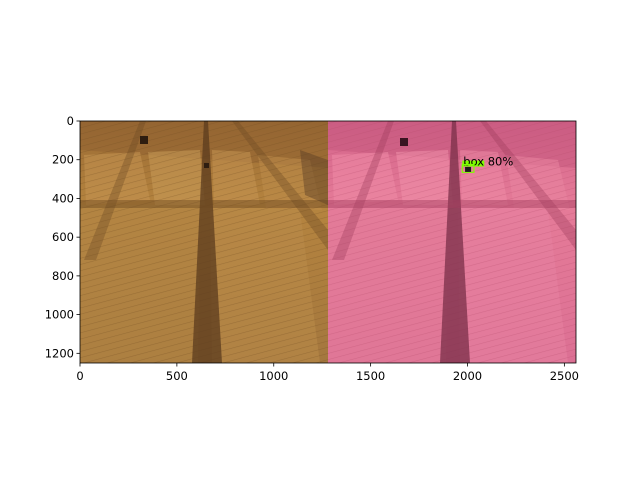 The width and height of the screenshot is (640, 484). I want to click on detection-label: box 80%, so click(488, 161).